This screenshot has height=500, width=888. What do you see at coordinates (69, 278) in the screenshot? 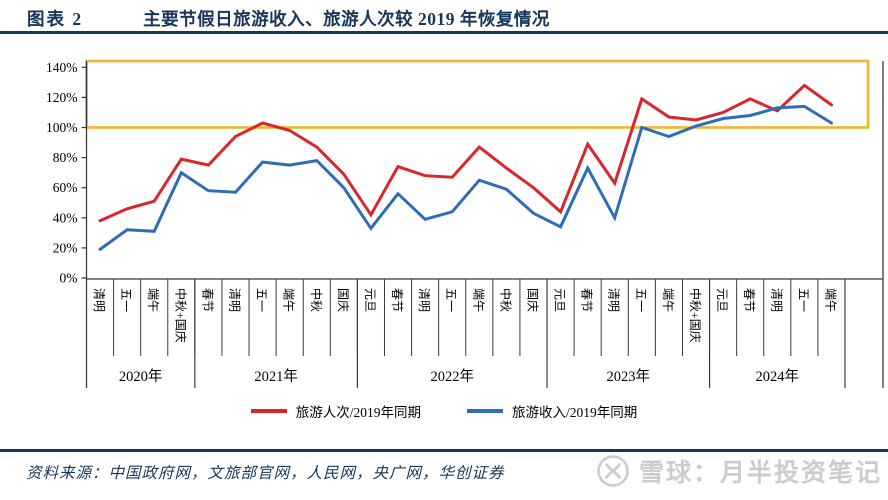
I see `y-tick-label: 0%` at bounding box center [69, 278].